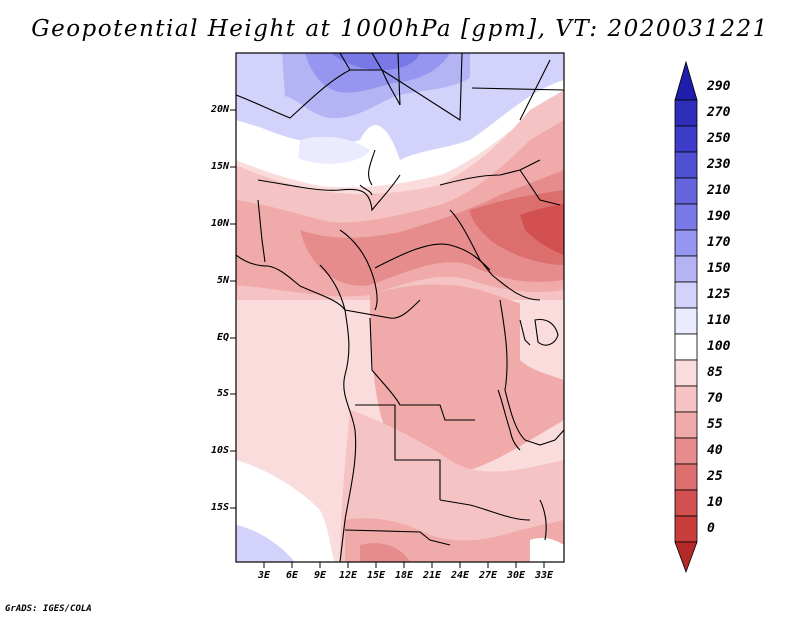  Describe the element at coordinates (509, 420) in the screenshot. I see `lake-tanganyika` at that location.